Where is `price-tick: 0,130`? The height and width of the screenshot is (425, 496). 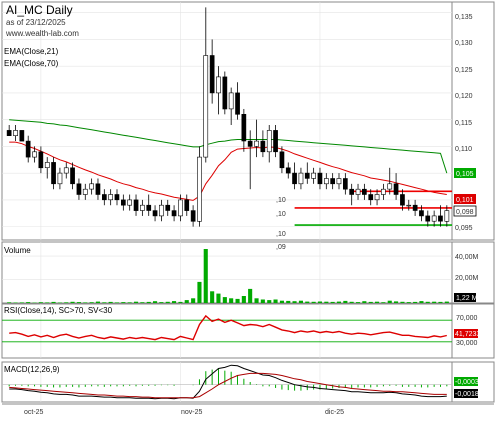
price-tick: 0,130 is located at coordinates (464, 43).